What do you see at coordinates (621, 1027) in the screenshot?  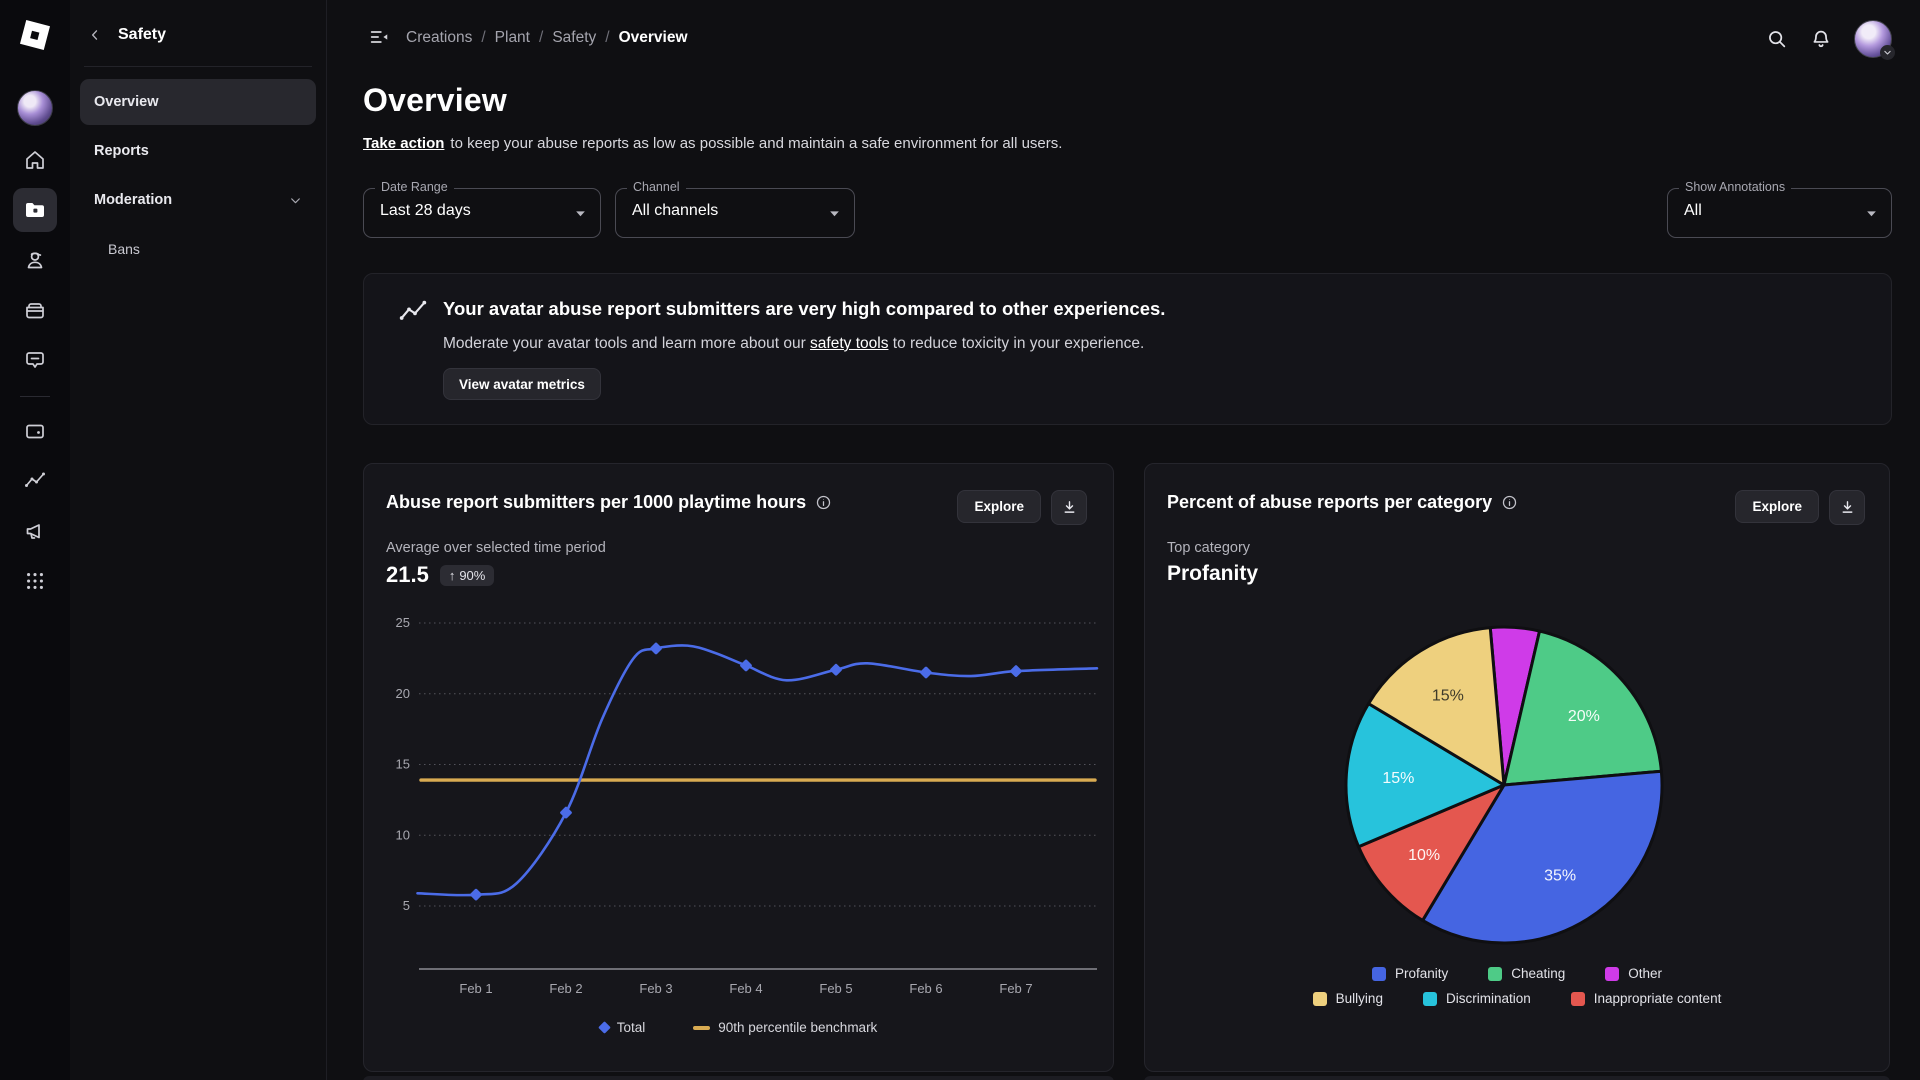 I see `legend-item-total: Total` at bounding box center [621, 1027].